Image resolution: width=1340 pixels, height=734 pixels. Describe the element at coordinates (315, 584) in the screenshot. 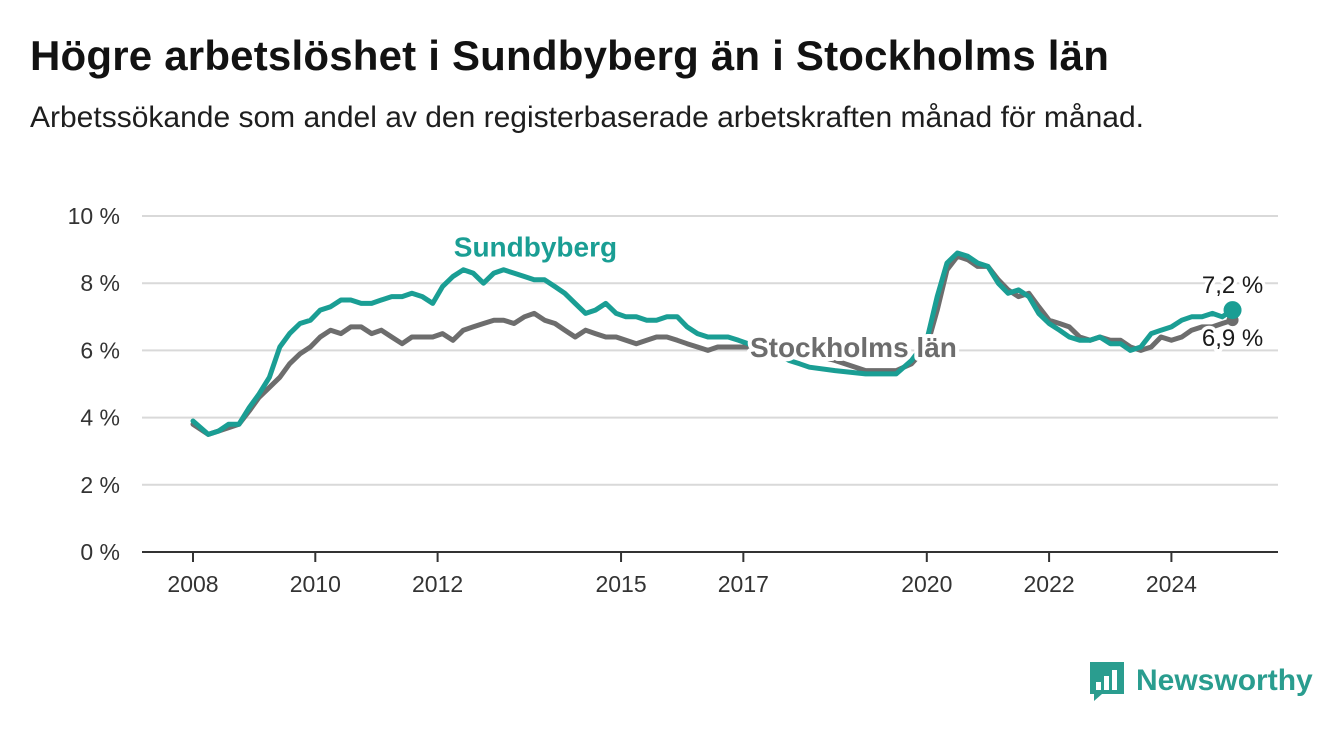

I see `x-tick-label: 2010` at that location.